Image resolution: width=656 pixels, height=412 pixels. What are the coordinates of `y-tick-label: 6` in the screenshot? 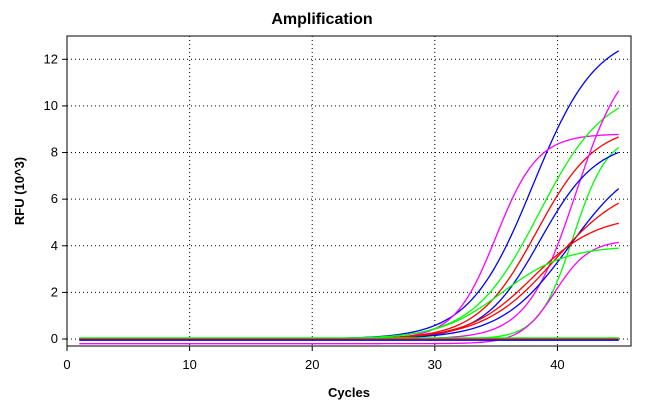 It's located at (54, 198).